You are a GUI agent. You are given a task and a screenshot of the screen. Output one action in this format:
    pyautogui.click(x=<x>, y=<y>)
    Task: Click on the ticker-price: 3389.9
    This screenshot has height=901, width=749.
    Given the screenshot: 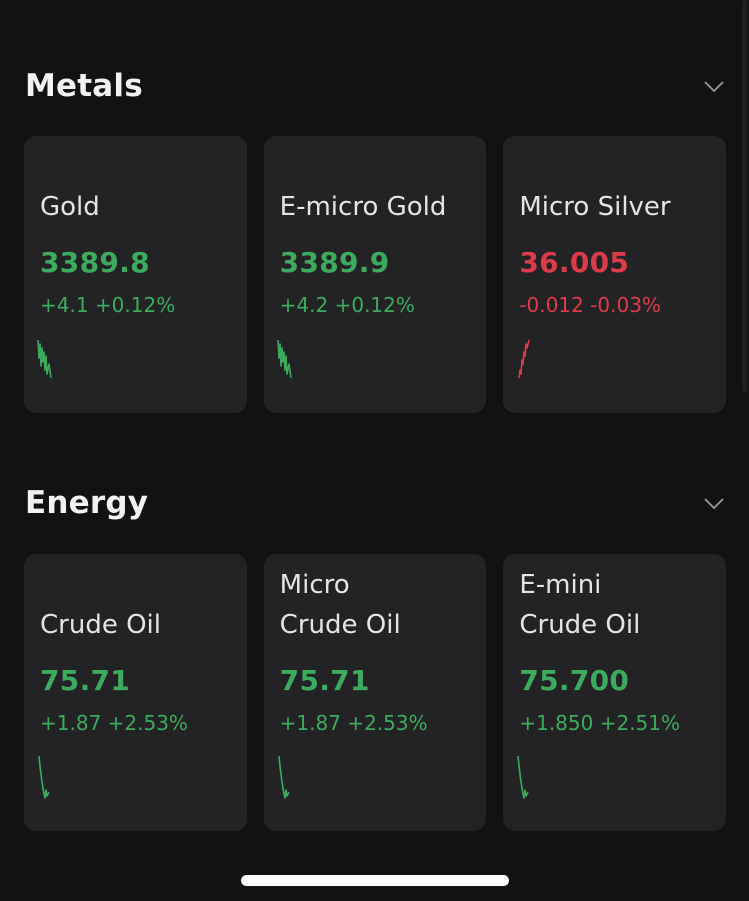 What is the action you would take?
    pyautogui.click(x=334, y=262)
    